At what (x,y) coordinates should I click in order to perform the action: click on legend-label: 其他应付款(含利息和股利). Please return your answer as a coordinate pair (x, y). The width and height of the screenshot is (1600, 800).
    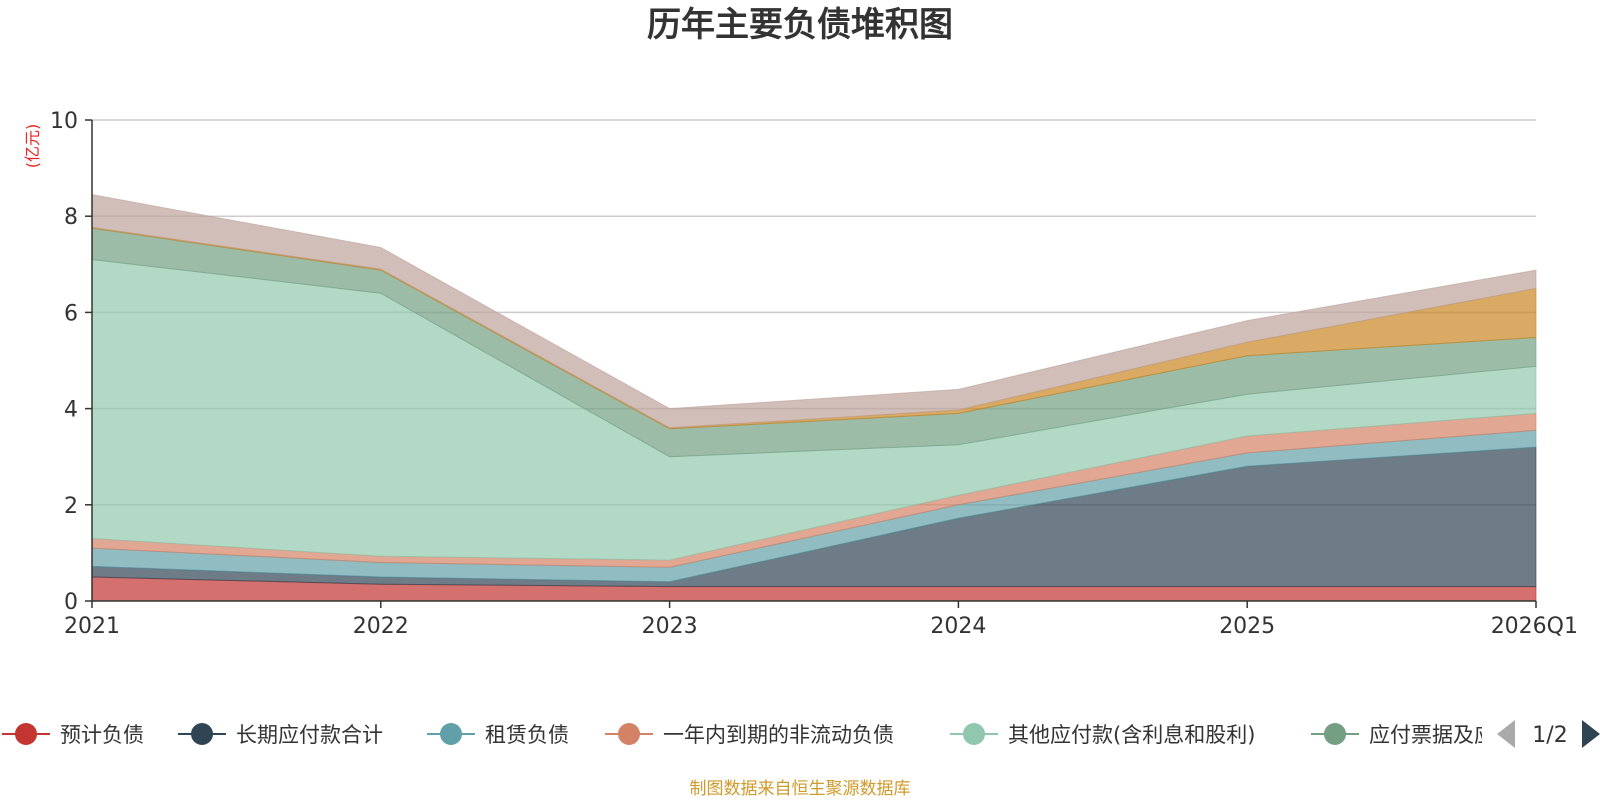
    Looking at the image, I should click on (1131, 735).